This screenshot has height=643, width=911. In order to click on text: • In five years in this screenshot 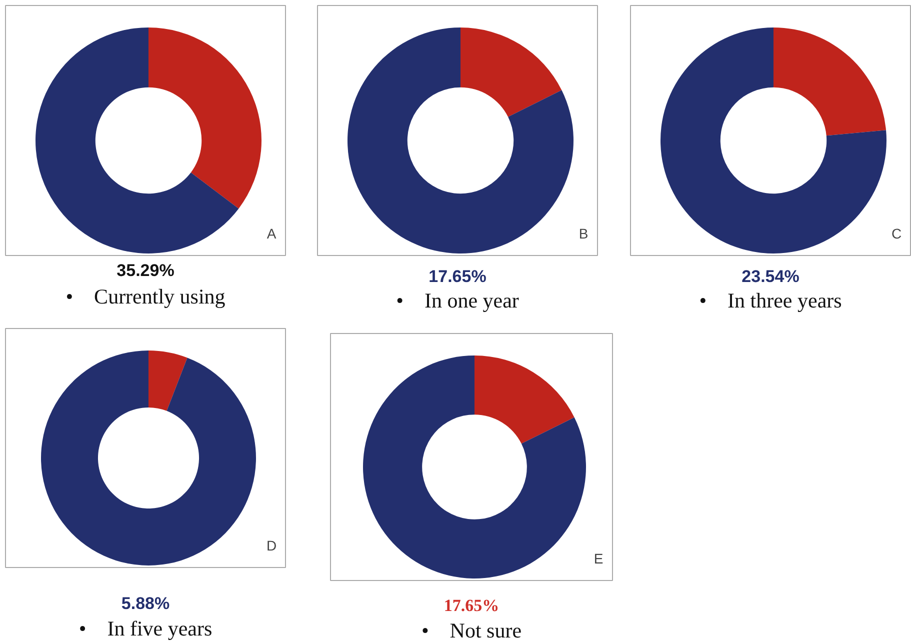, I will do `click(145, 628)`.